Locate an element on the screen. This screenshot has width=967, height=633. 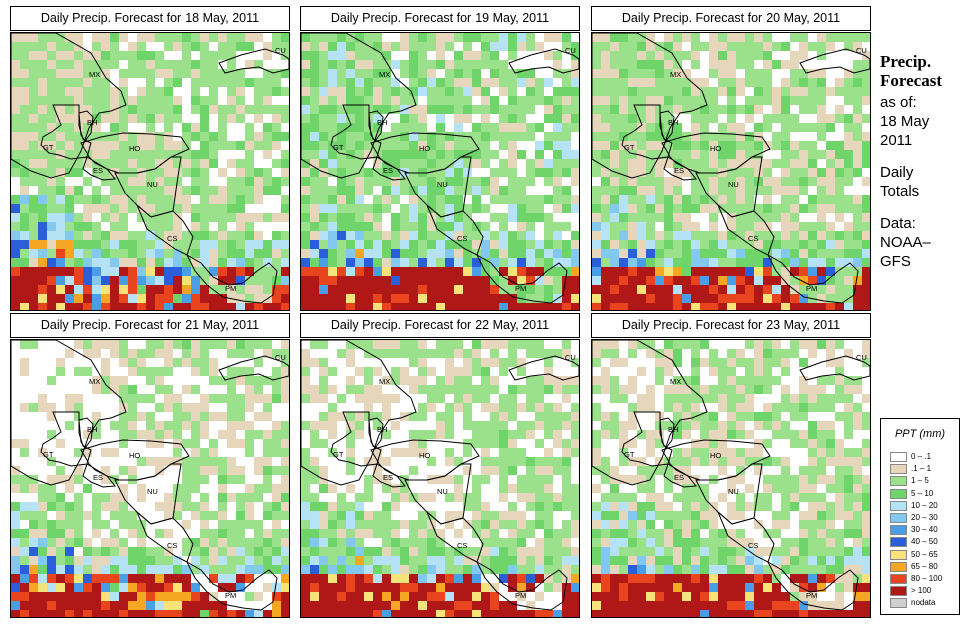
country-label-bh: BH is located at coordinates (673, 122).